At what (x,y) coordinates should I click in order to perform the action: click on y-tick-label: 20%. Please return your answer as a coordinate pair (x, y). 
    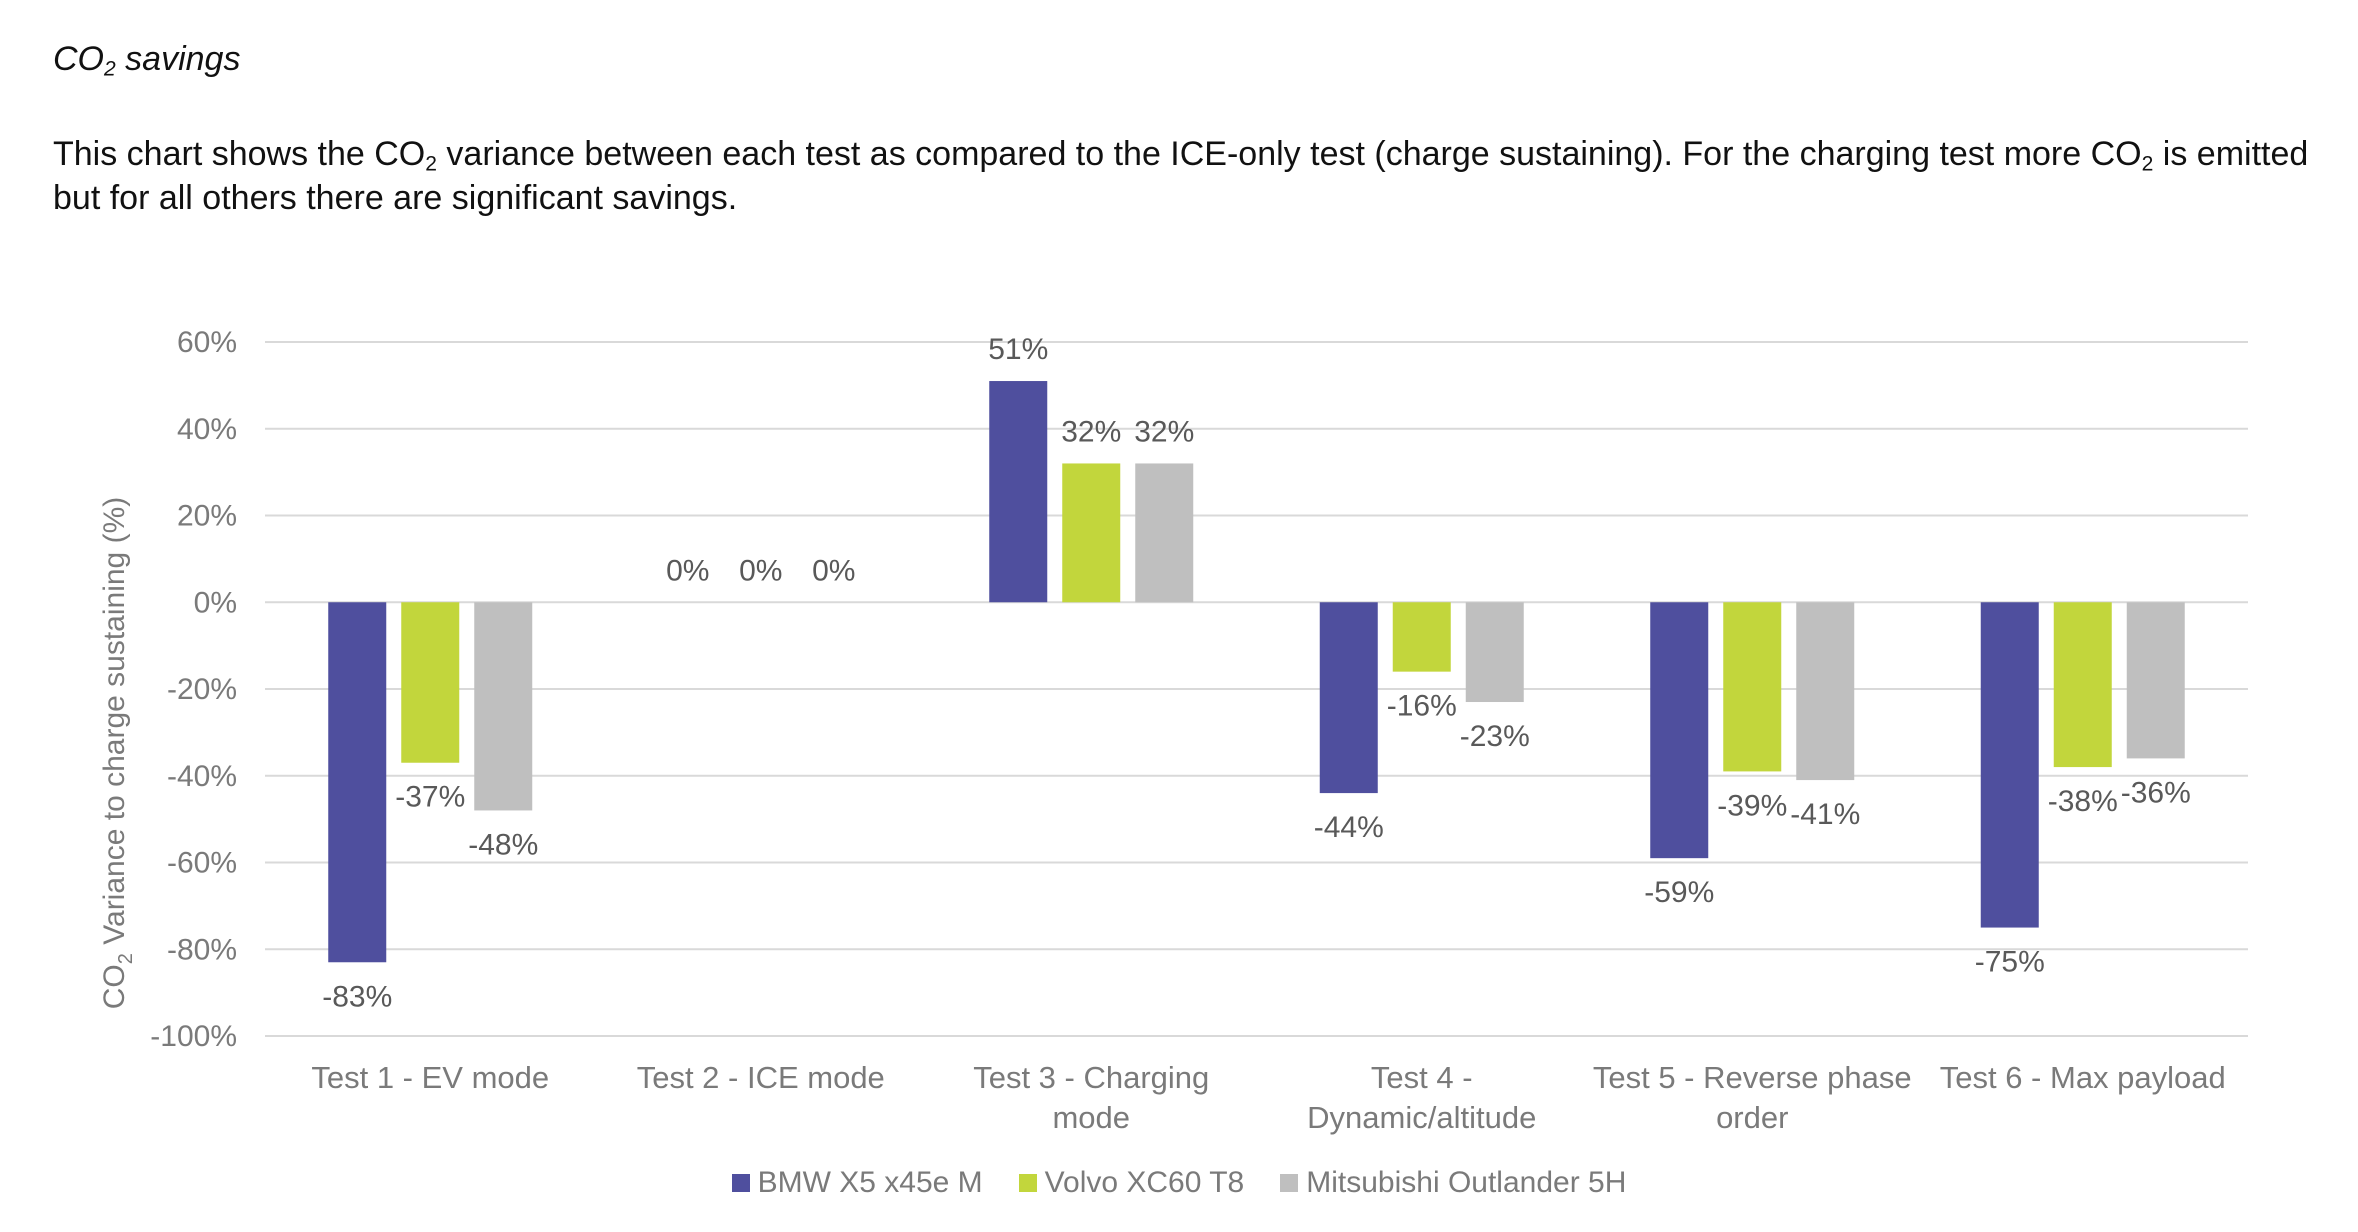
    Looking at the image, I should click on (207, 516).